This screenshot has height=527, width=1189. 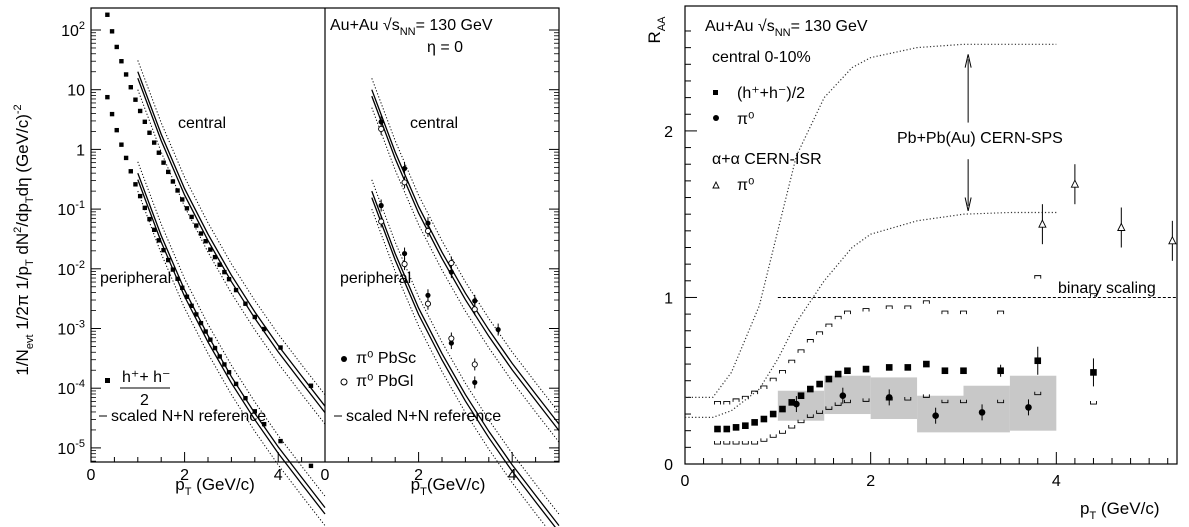 What do you see at coordinates (411, 27) in the screenshot?
I see `panel-b-system-label: Au+Au √sNN= 130 GeV` at bounding box center [411, 27].